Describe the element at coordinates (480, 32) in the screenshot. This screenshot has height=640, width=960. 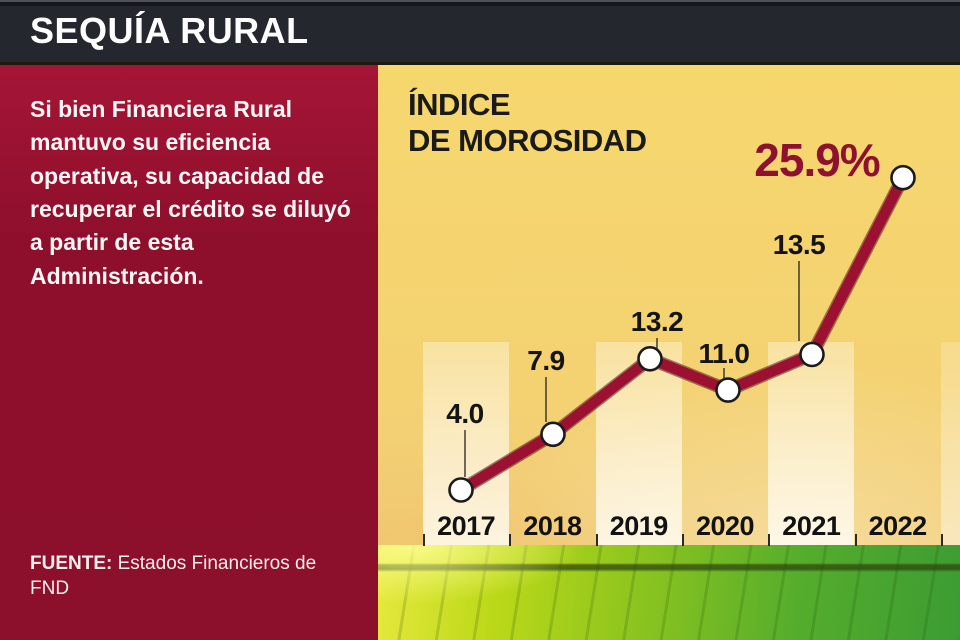
I see `header-banner: SEQUÍA RURAL` at that location.